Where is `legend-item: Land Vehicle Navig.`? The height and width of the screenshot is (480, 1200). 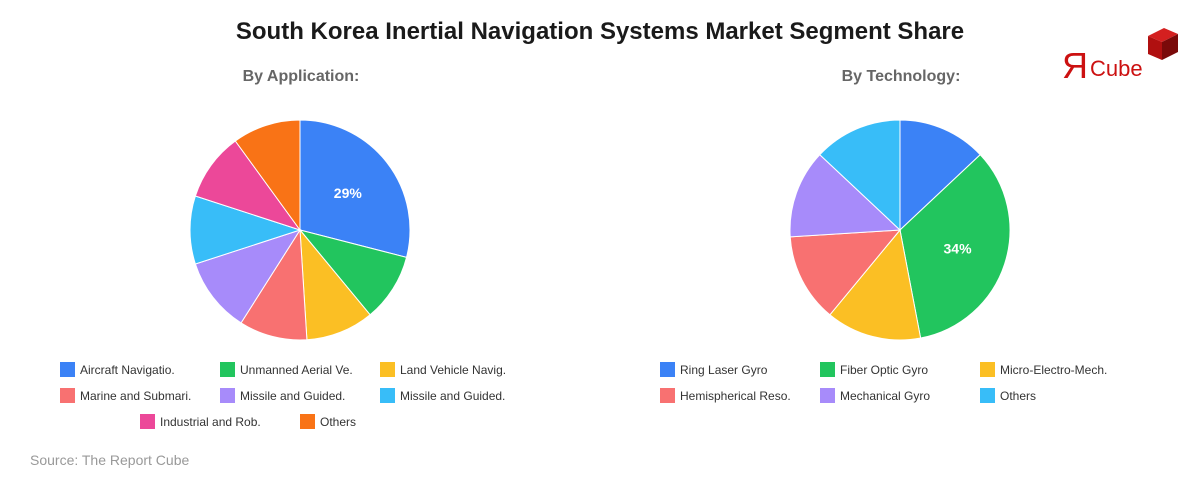
legend-item: Land Vehicle Navig. is located at coordinates (443, 369).